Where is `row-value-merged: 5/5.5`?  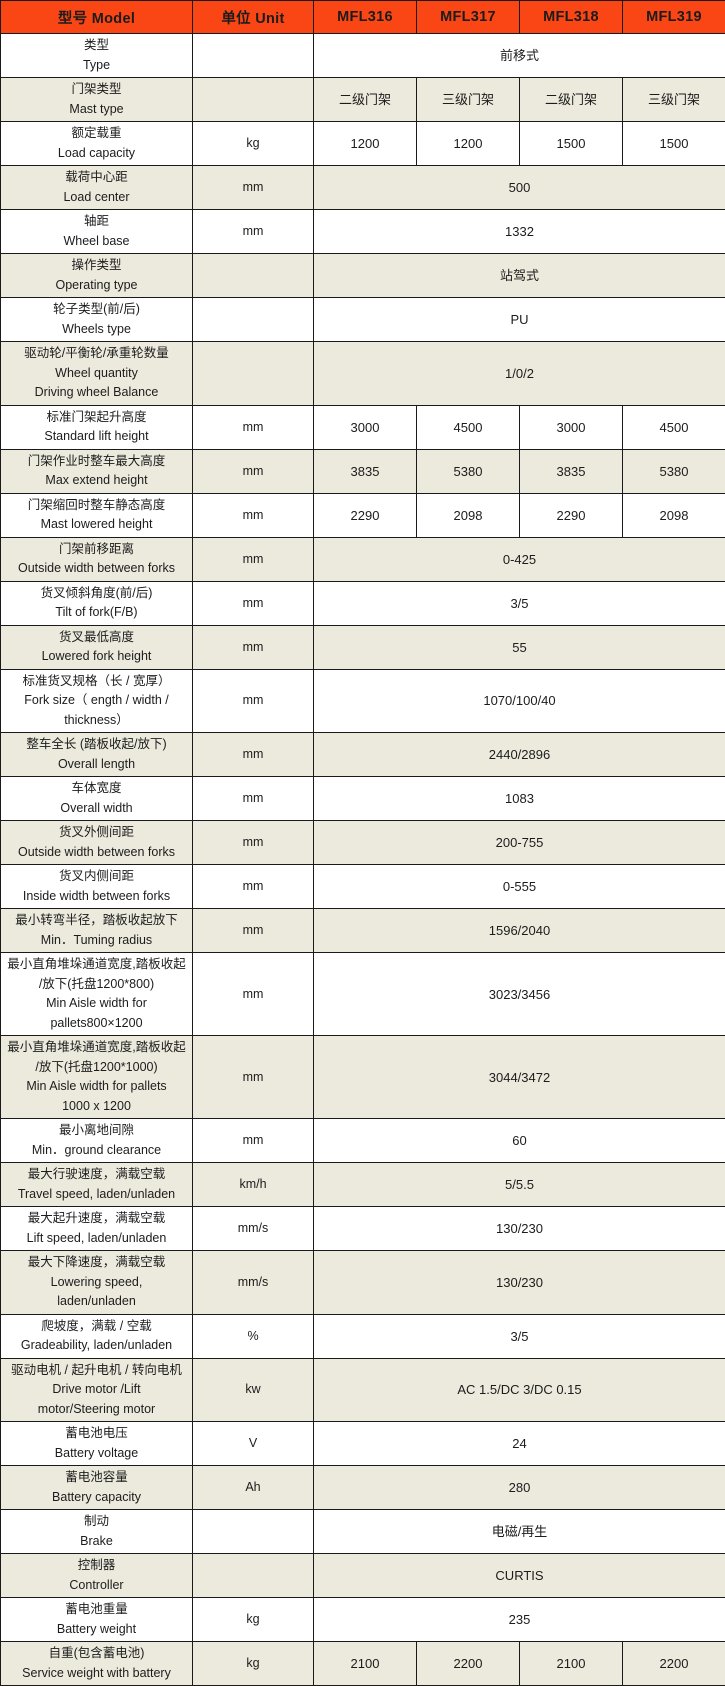
row-value-merged: 5/5.5 is located at coordinates (519, 1185).